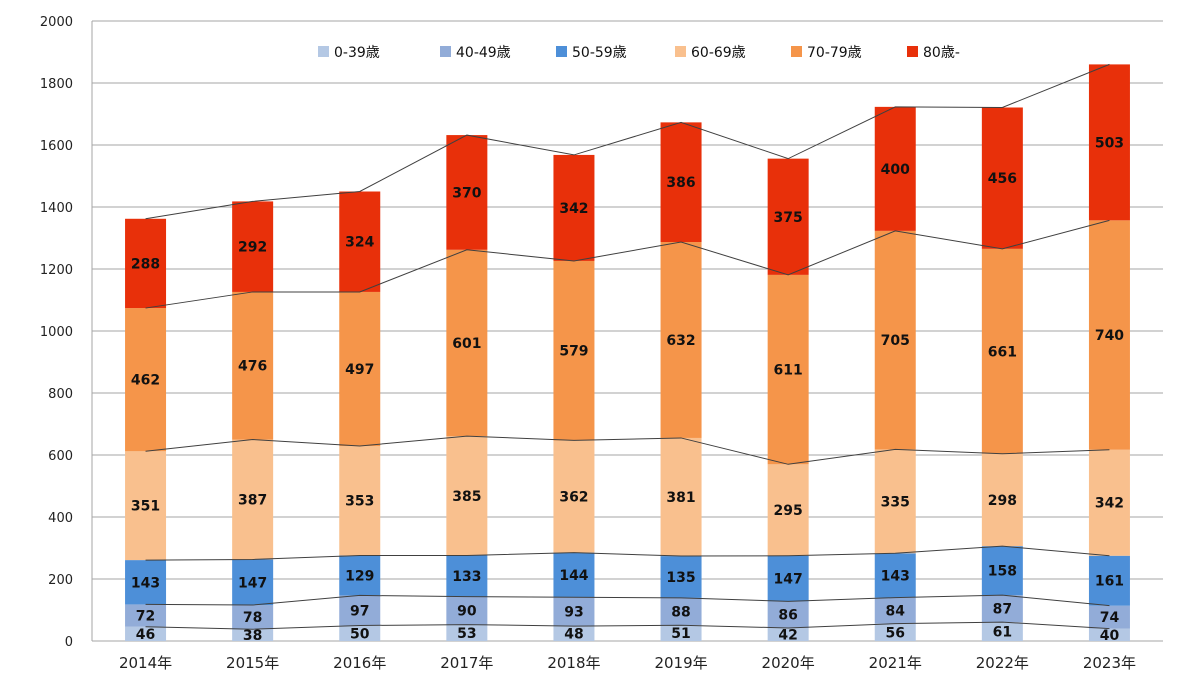  Describe the element at coordinates (145, 635) in the screenshot. I see `data-label: 46` at that location.